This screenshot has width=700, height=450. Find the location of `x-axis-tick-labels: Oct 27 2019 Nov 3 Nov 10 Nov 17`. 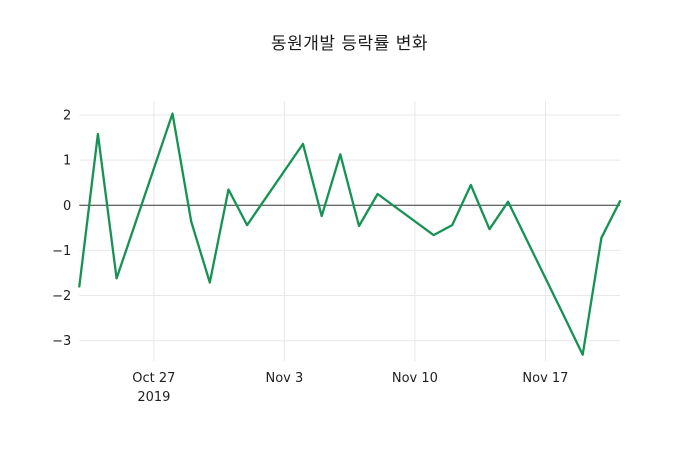

x-axis-tick-labels: Oct 27 2019 Nov 3 Nov 10 Nov 17 is located at coordinates (350, 388).